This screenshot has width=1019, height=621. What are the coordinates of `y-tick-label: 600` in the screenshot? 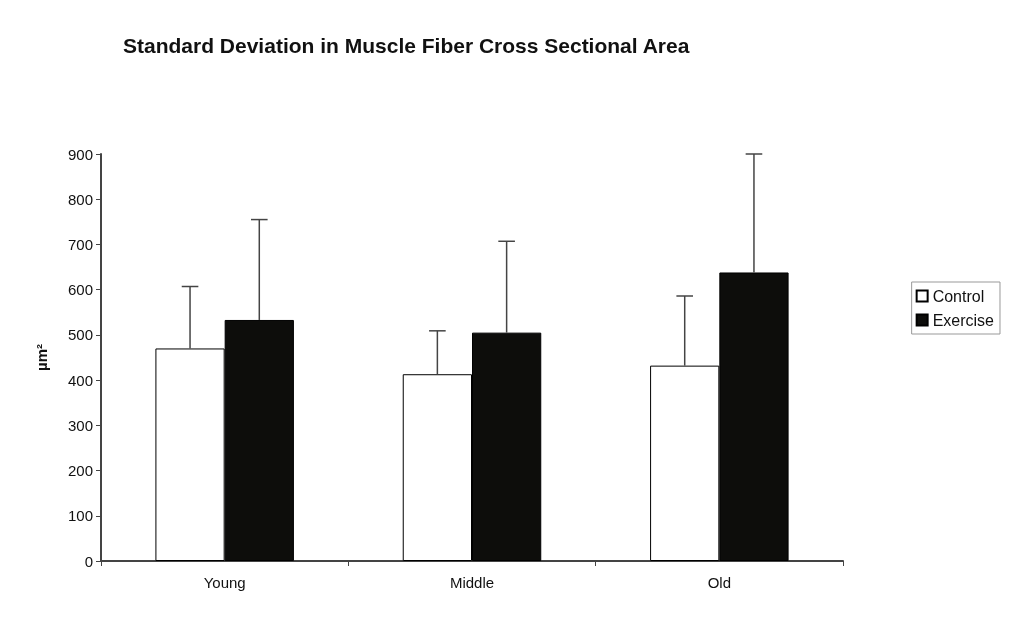 It's located at (80, 290).